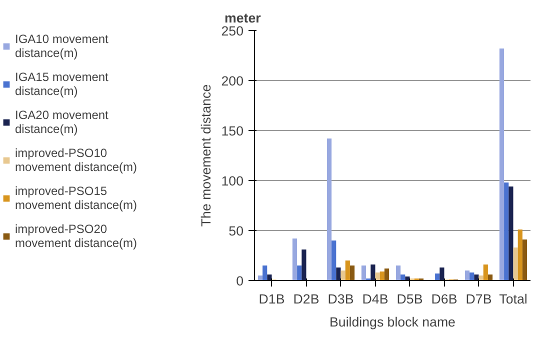 The image size is (550, 340). What do you see at coordinates (232, 131) in the screenshot?
I see `y-tick-label: 150` at bounding box center [232, 131].